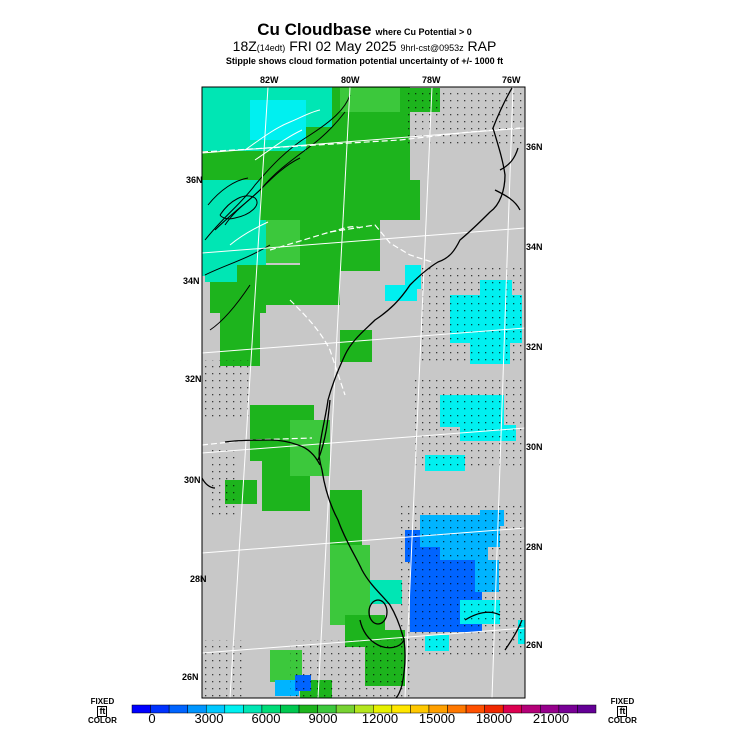 The width and height of the screenshot is (729, 729). Describe the element at coordinates (314, 29) in the screenshot. I see `title-main: Cu Cloudbase` at that location.